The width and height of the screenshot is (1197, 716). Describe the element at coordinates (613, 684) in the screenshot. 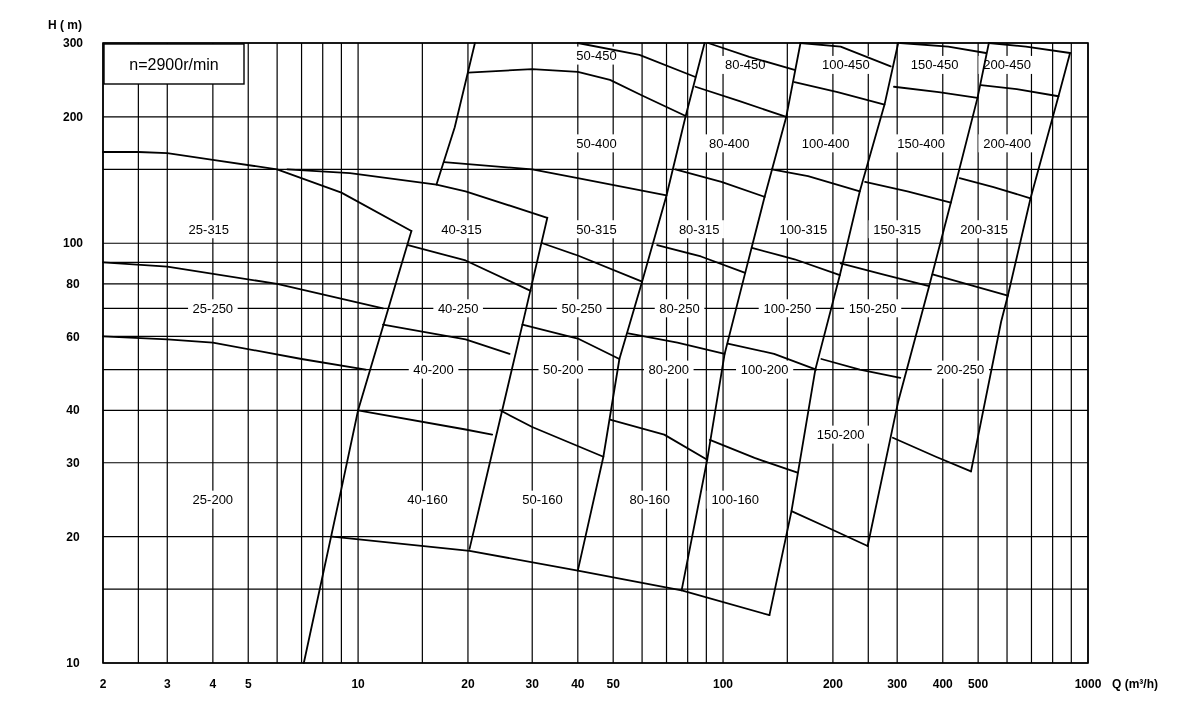

I see `x-tick-label: 50` at that location.